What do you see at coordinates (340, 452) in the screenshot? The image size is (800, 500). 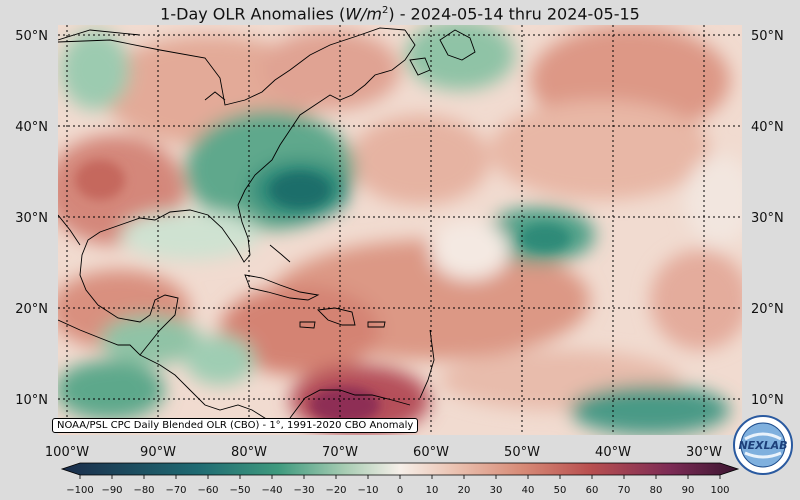 I see `lon-label: 70°W` at bounding box center [340, 452].